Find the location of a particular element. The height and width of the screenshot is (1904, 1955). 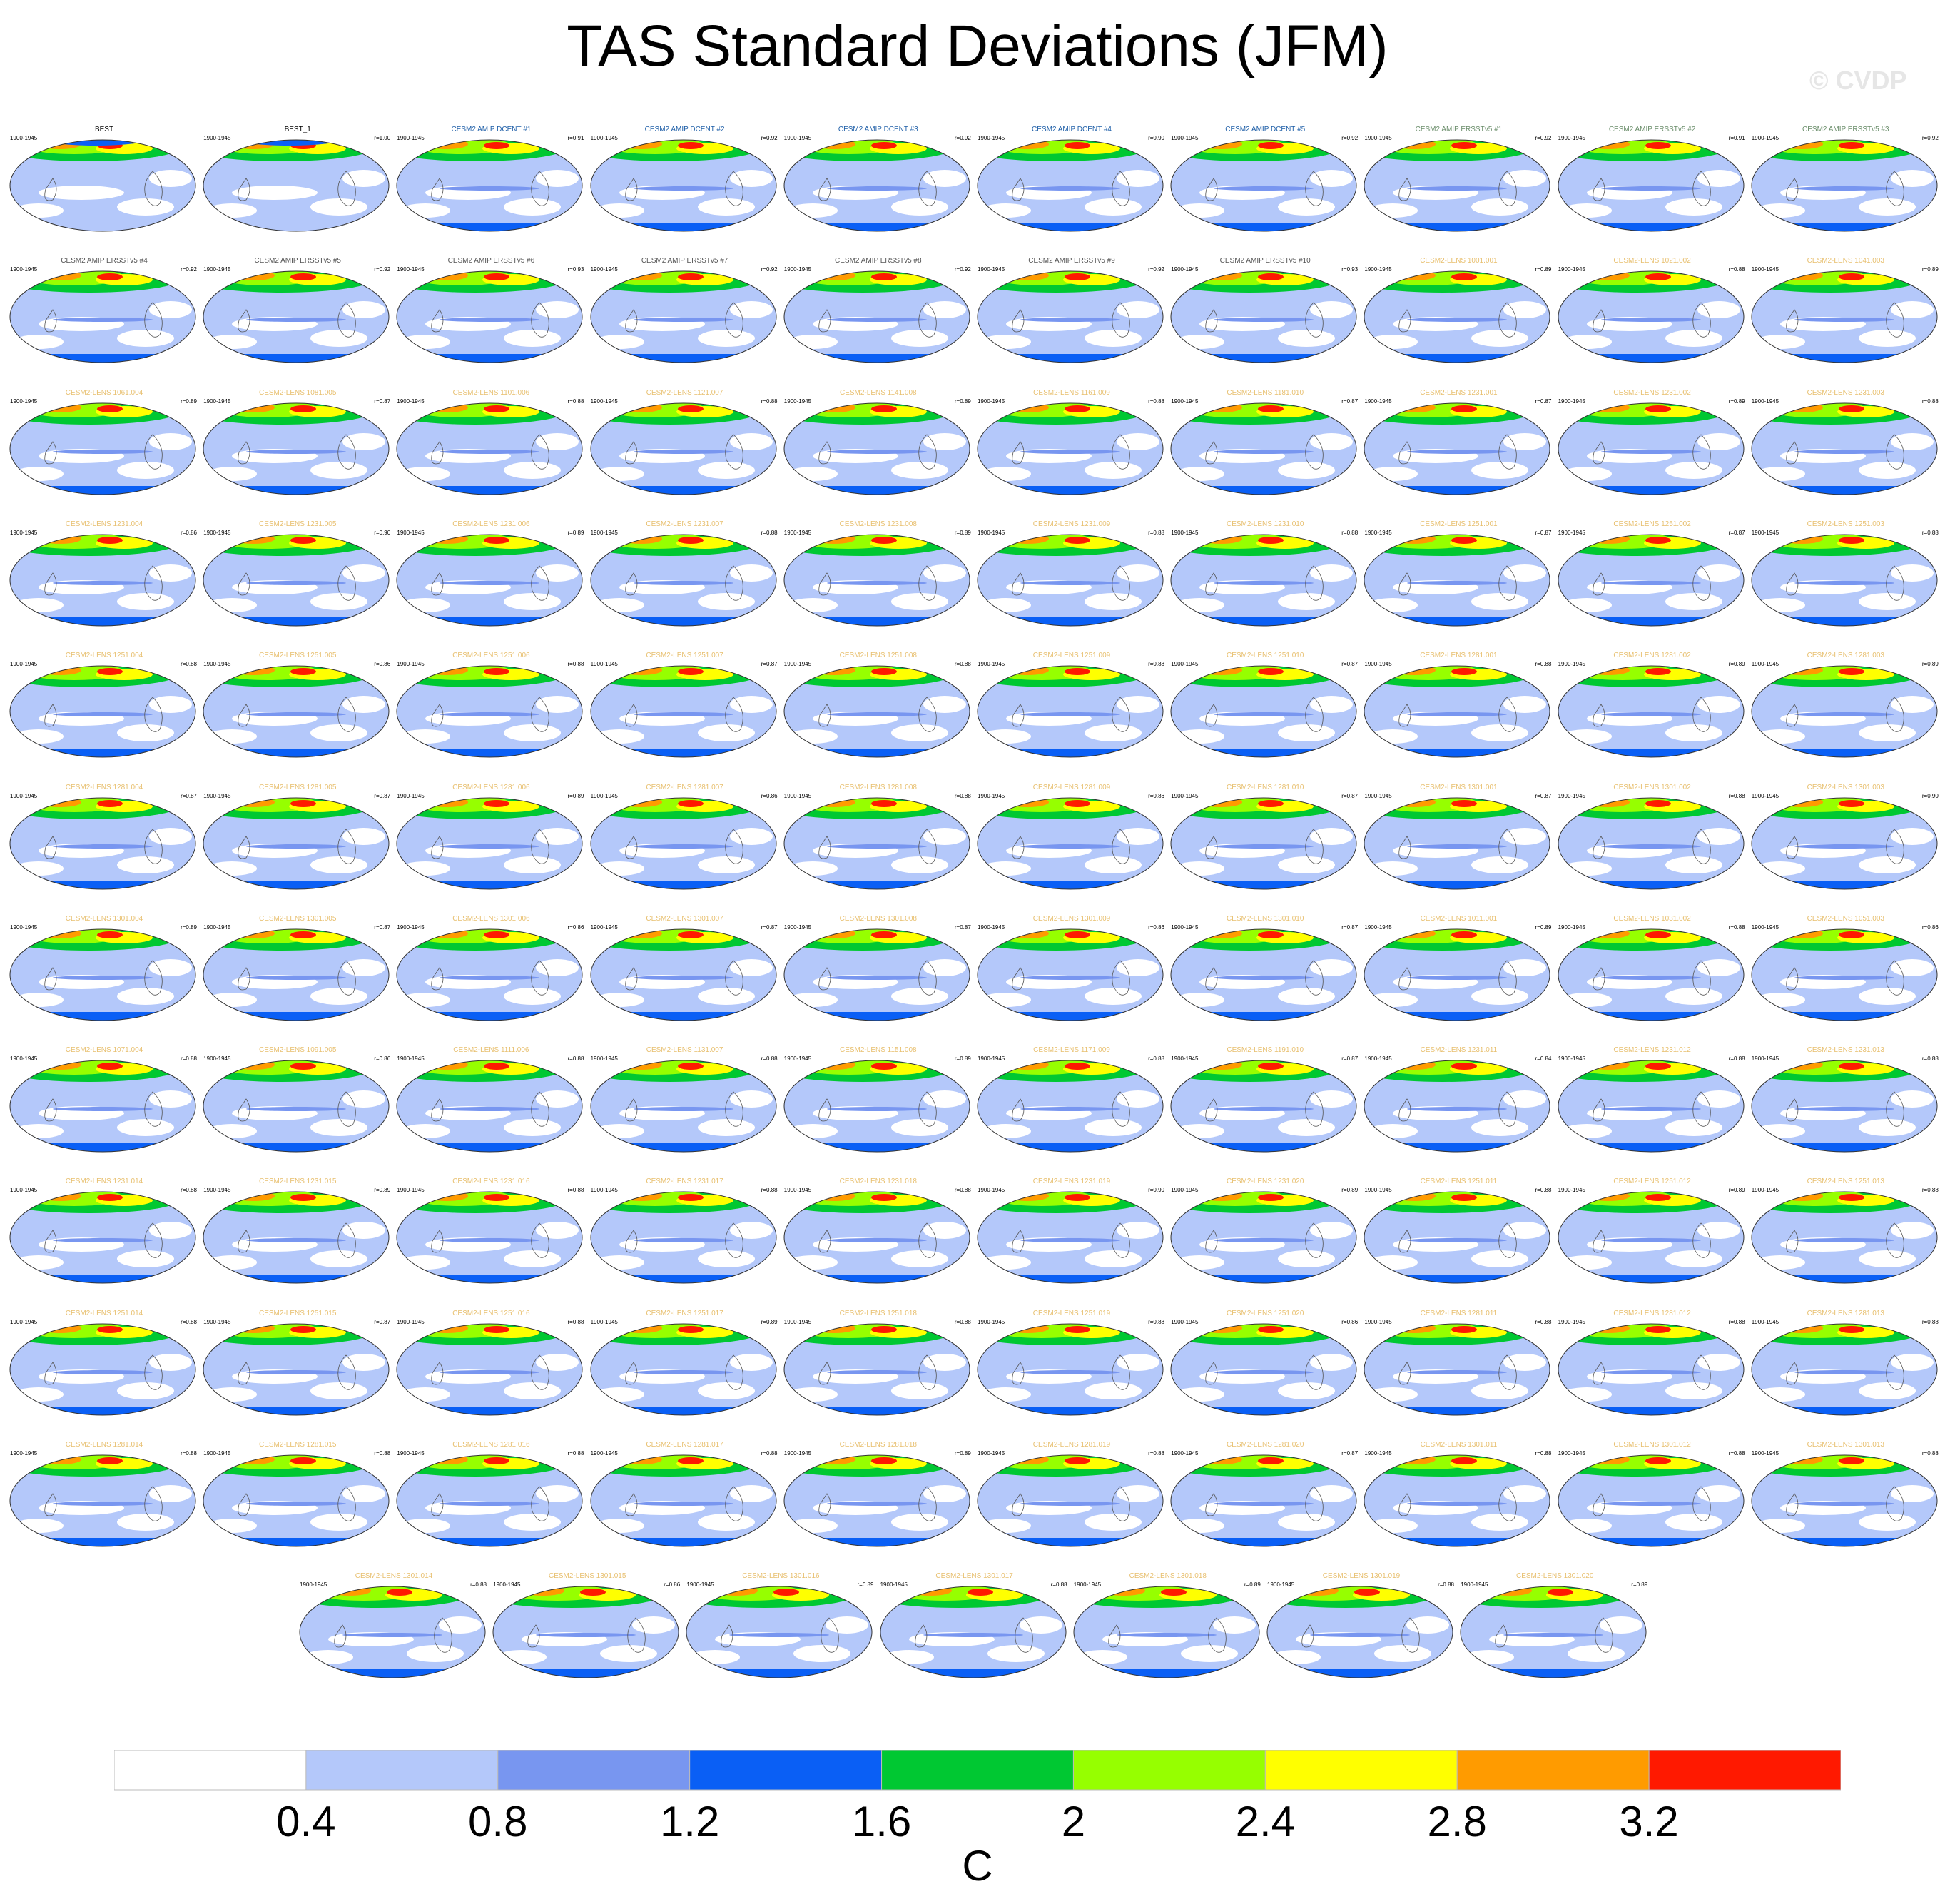

map-panel: CESM2 AMIP DCENT #2 1900-1945 r=0.92 is located at coordinates (685, 193).